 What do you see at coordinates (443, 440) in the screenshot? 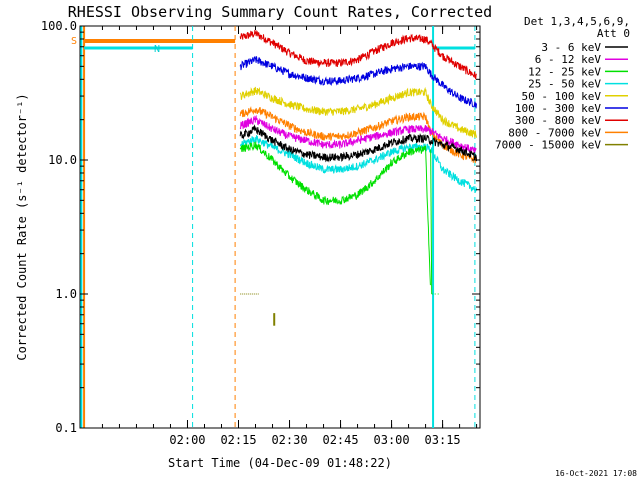
I see `x-tick-label: 03:15` at bounding box center [443, 440].